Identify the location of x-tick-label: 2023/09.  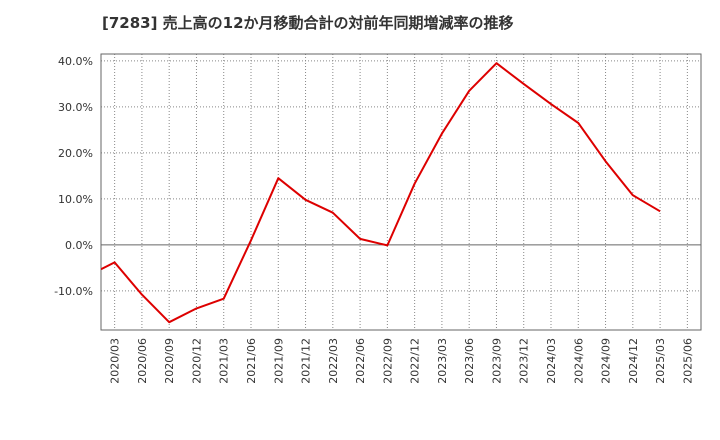
(496, 361).